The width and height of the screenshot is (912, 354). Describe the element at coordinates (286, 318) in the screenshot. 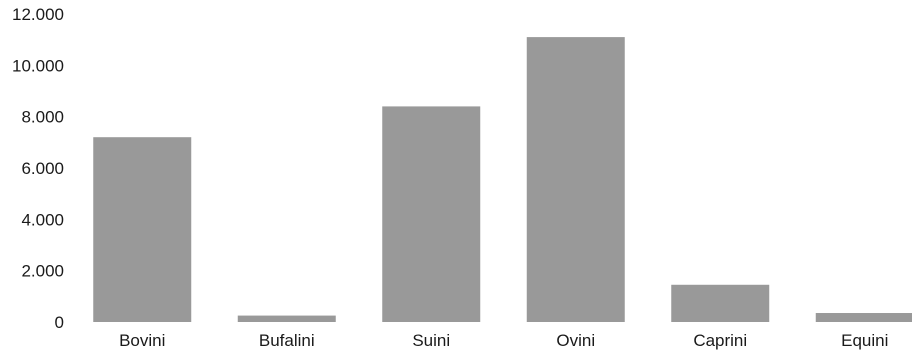

I see `bar-bufalini` at that location.